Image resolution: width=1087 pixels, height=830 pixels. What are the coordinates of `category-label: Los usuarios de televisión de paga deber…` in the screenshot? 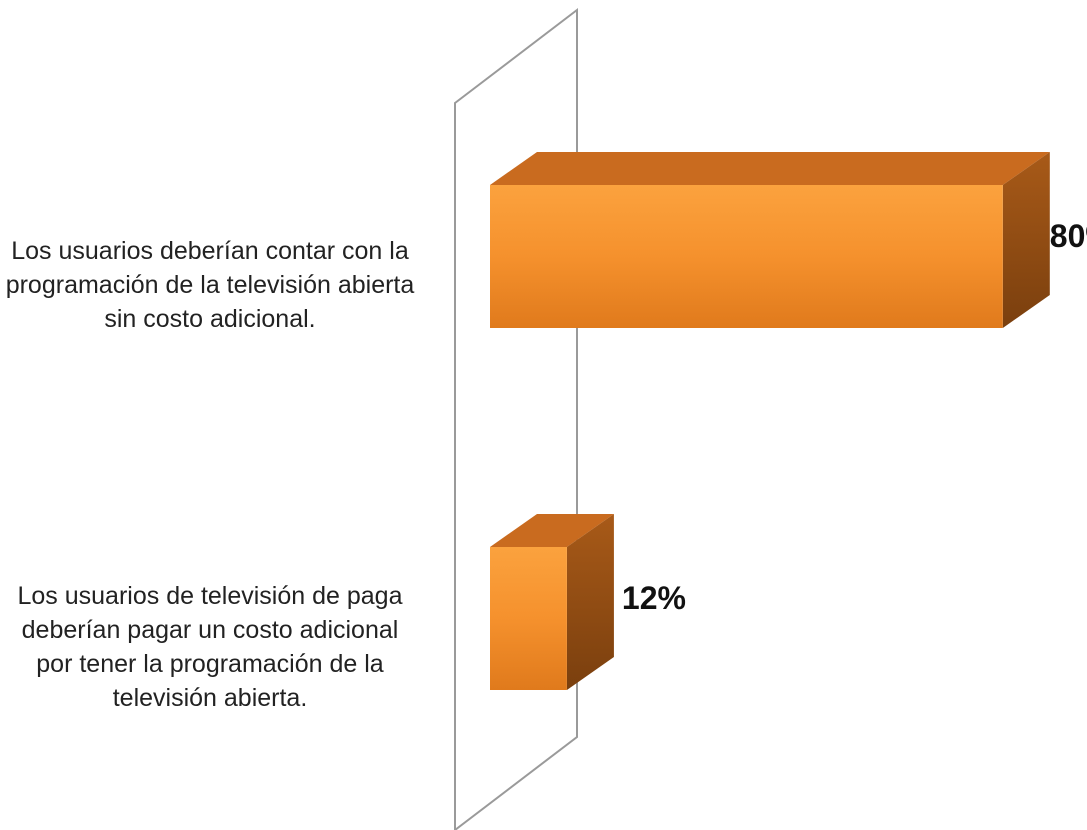 It's located at (210, 647).